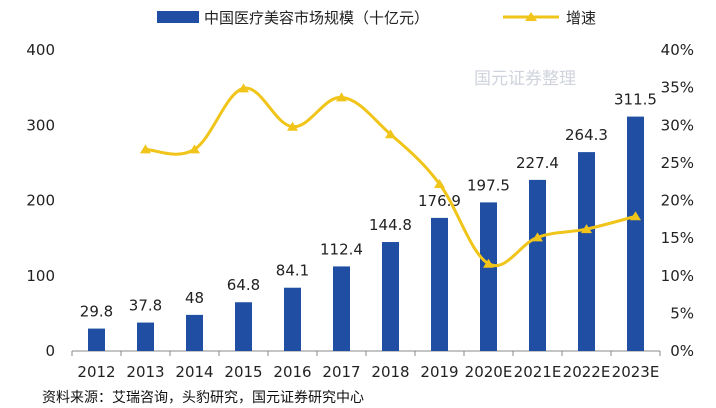 This screenshot has width=716, height=408. What do you see at coordinates (203, 398) in the screenshot?
I see `source-note: 资料来源：艾瑞咨询，头豹研究，国元证券研究中心` at bounding box center [203, 398].